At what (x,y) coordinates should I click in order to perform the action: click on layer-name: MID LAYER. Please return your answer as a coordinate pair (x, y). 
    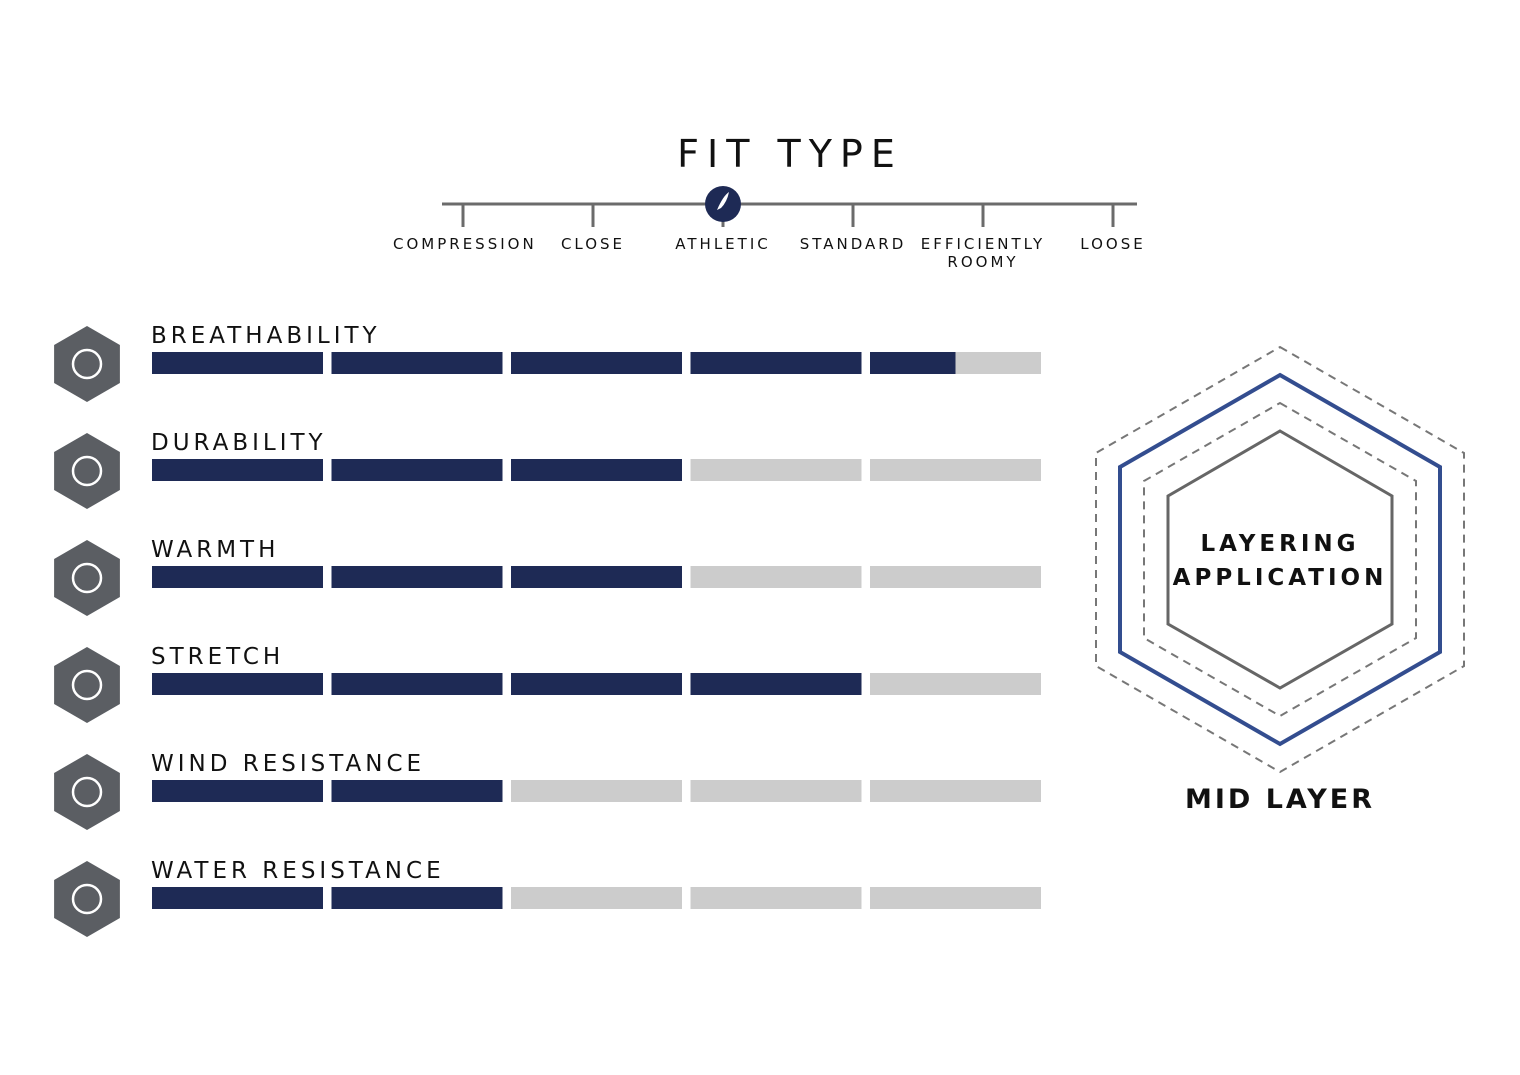
    Looking at the image, I should click on (1280, 799).